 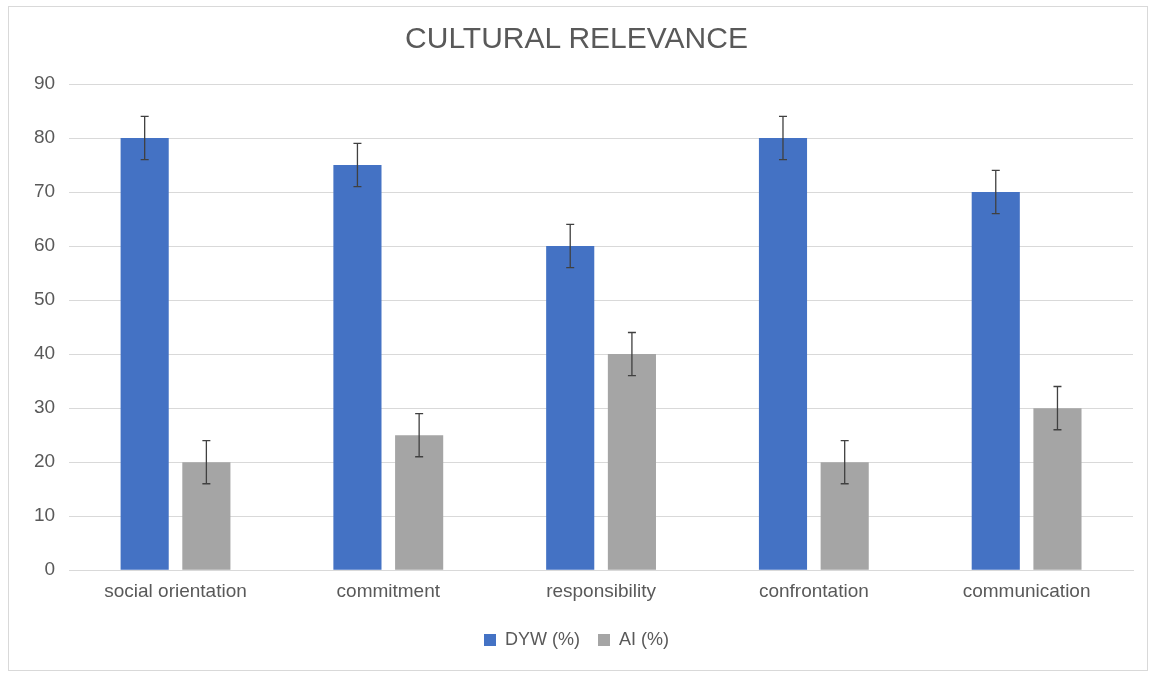 I want to click on y-tick-label: 80, so click(x=44, y=137).